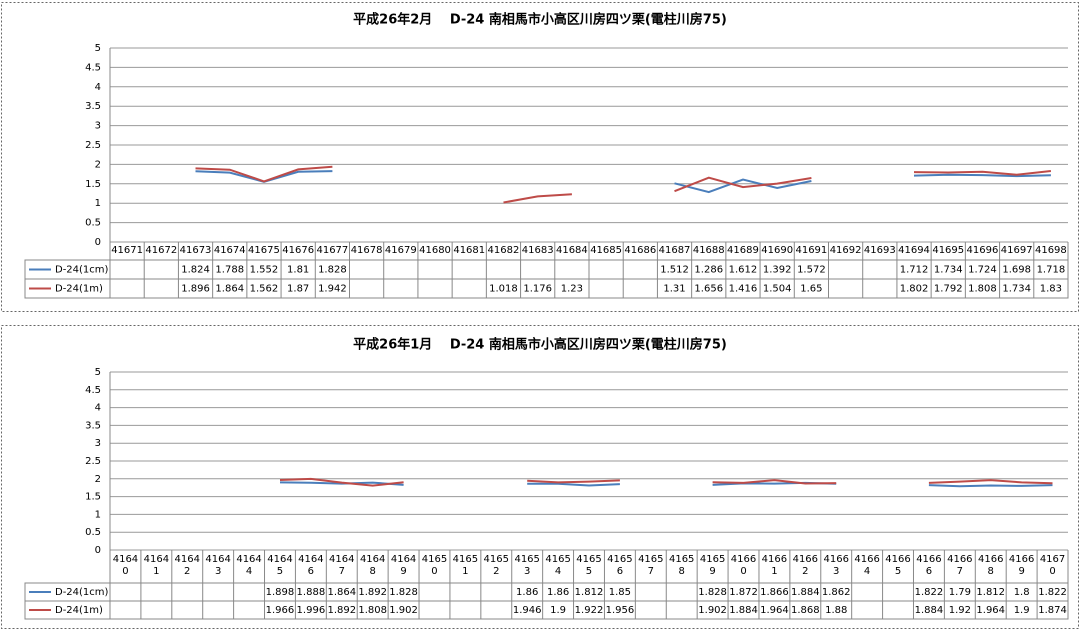 This screenshot has width=1081, height=630. What do you see at coordinates (434, 565) in the screenshot?
I see `x-tick-label: 41650` at bounding box center [434, 565].